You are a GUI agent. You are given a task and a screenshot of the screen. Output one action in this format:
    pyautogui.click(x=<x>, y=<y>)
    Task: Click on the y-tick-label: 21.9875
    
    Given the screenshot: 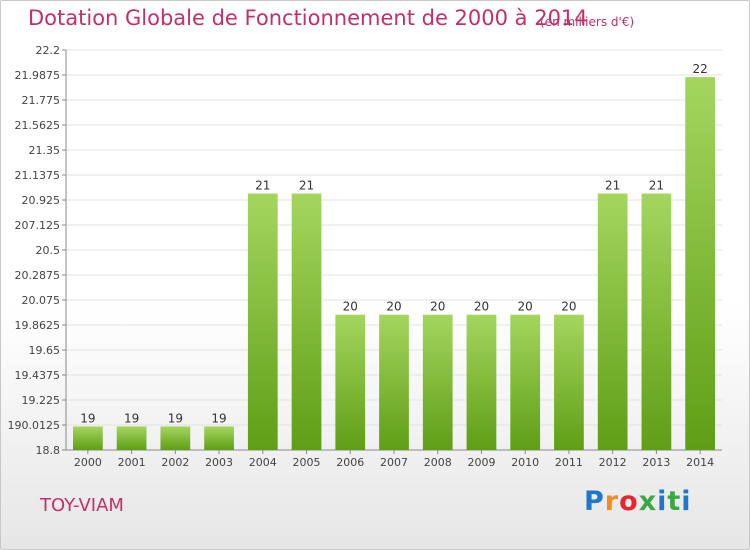 What is the action you would take?
    pyautogui.click(x=38, y=75)
    